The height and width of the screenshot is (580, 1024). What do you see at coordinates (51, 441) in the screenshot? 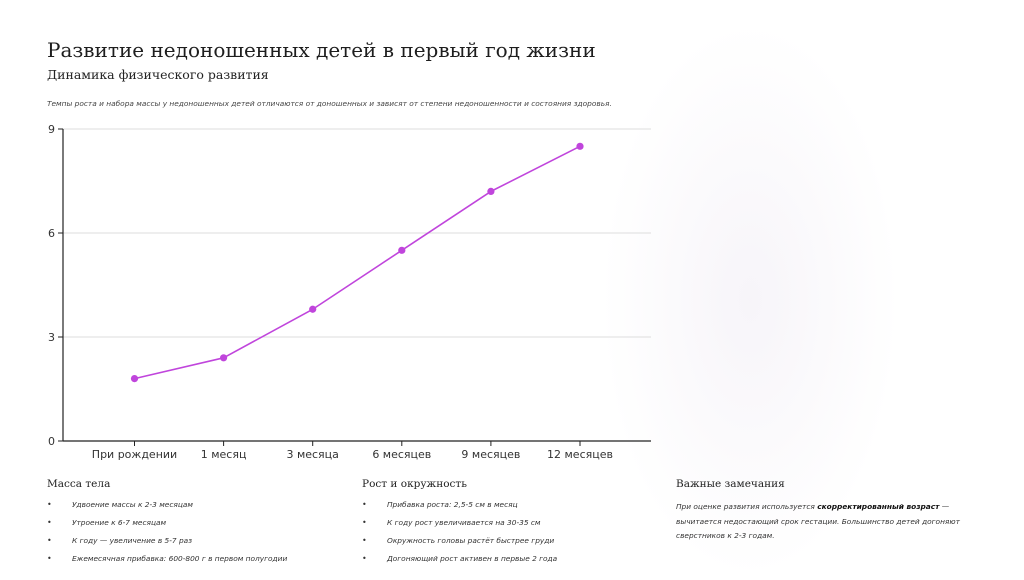
I see `y-tick-label: 0` at bounding box center [51, 441].